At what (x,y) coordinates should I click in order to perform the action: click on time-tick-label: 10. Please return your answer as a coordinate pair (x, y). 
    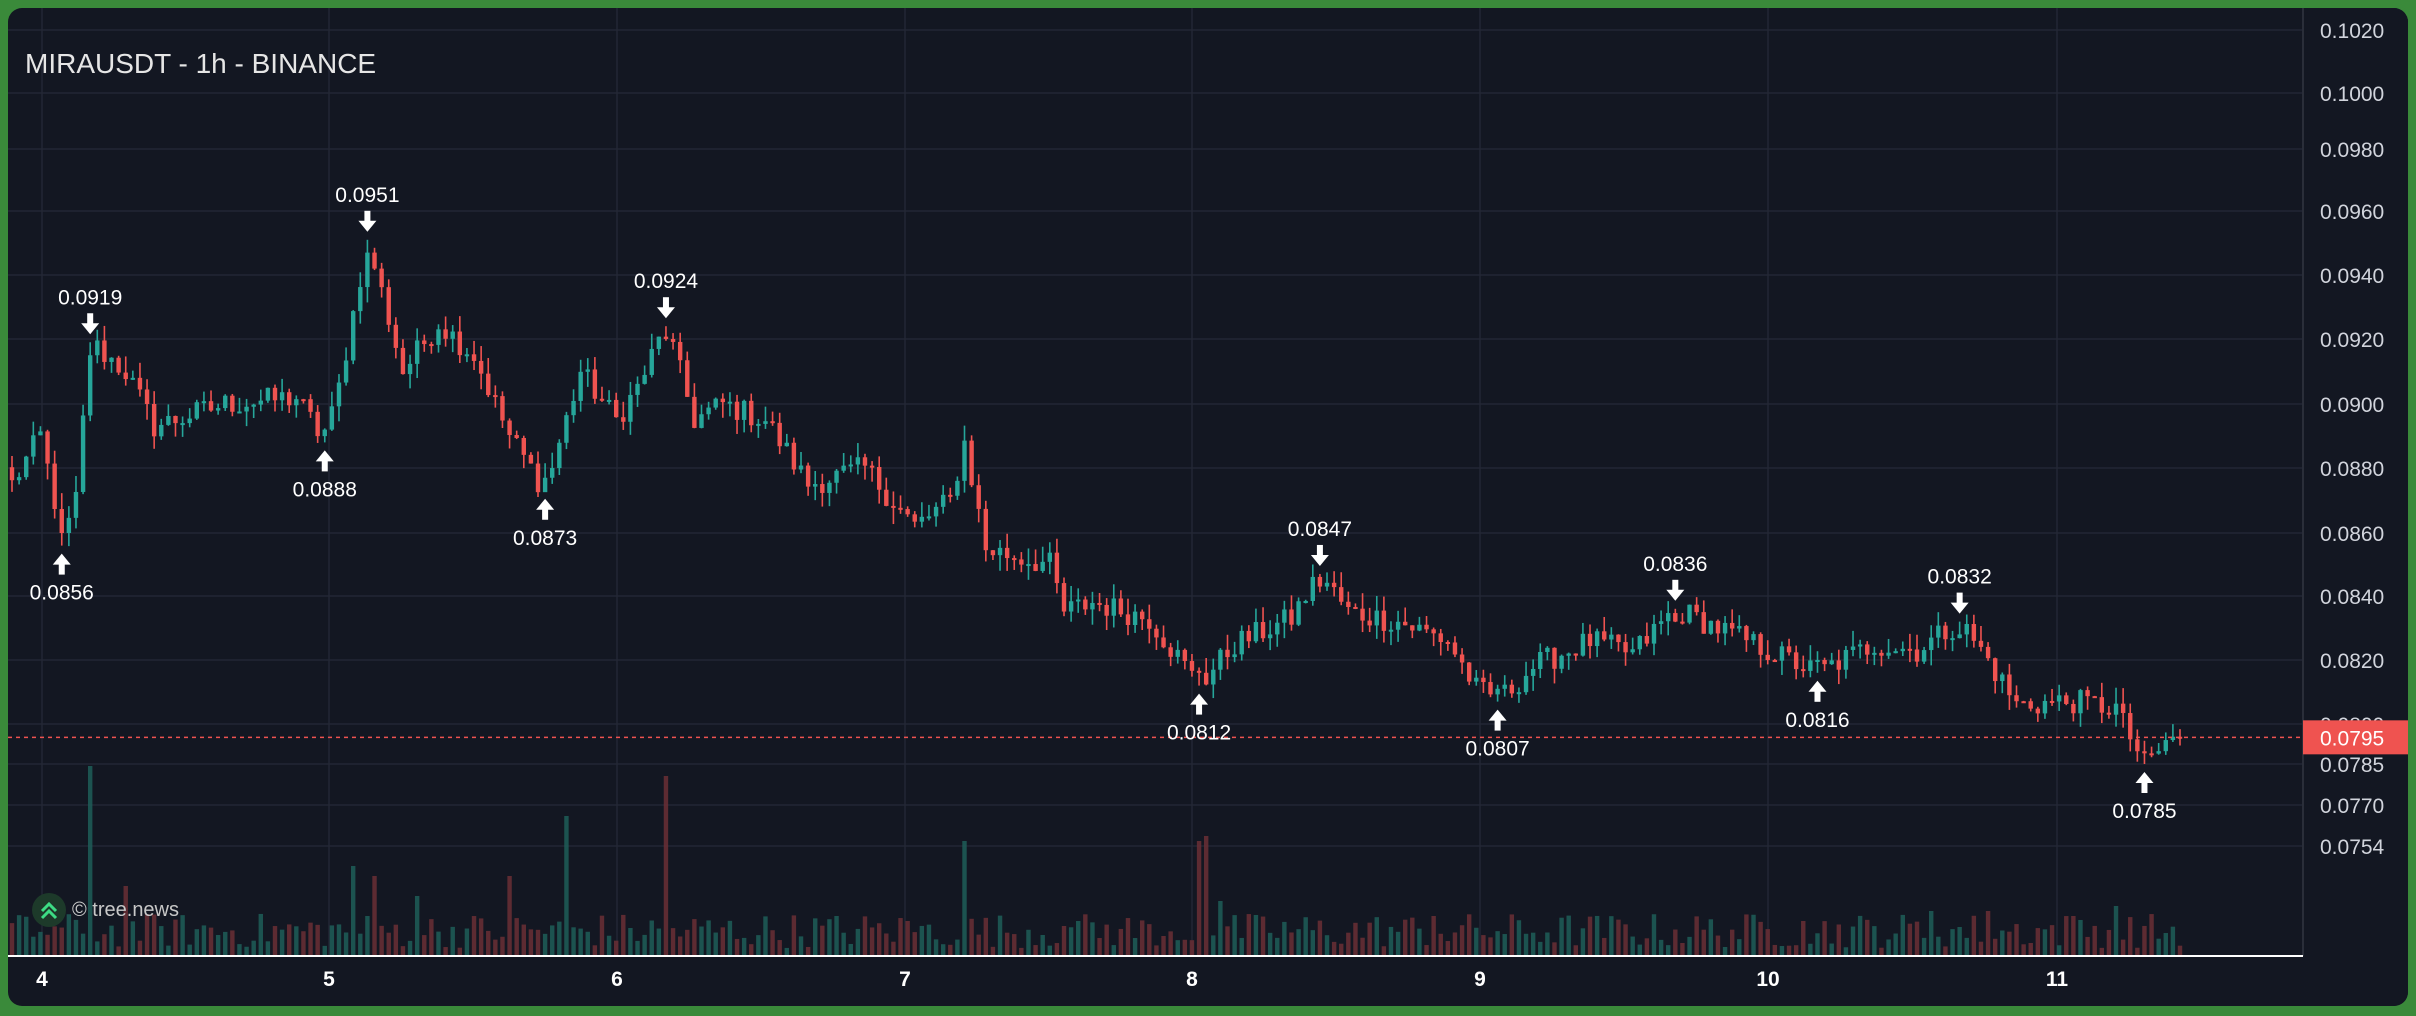
    Looking at the image, I should click on (1767, 979).